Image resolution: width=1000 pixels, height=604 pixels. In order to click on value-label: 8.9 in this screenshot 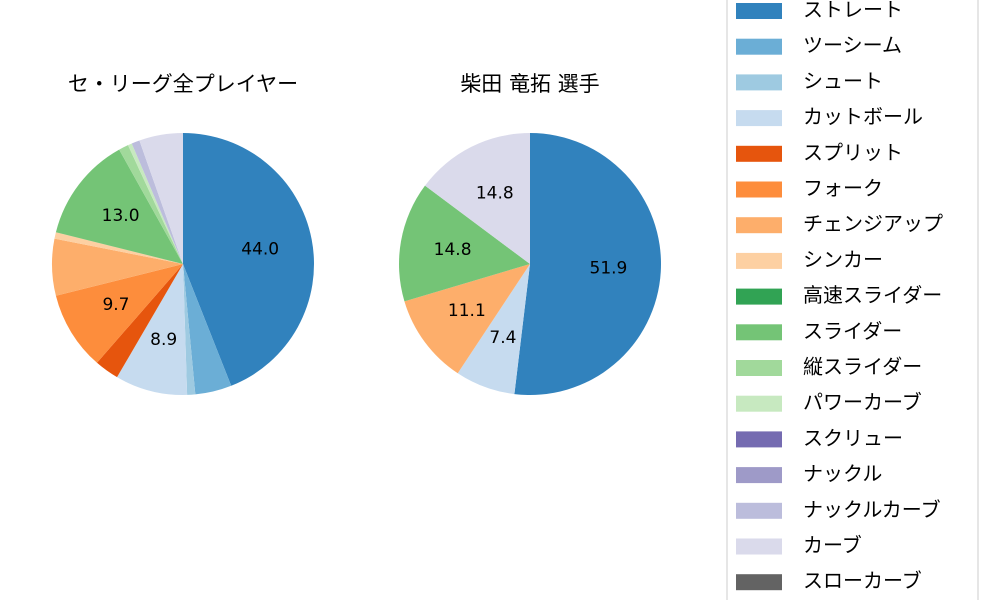, I will do `click(163, 340)`.